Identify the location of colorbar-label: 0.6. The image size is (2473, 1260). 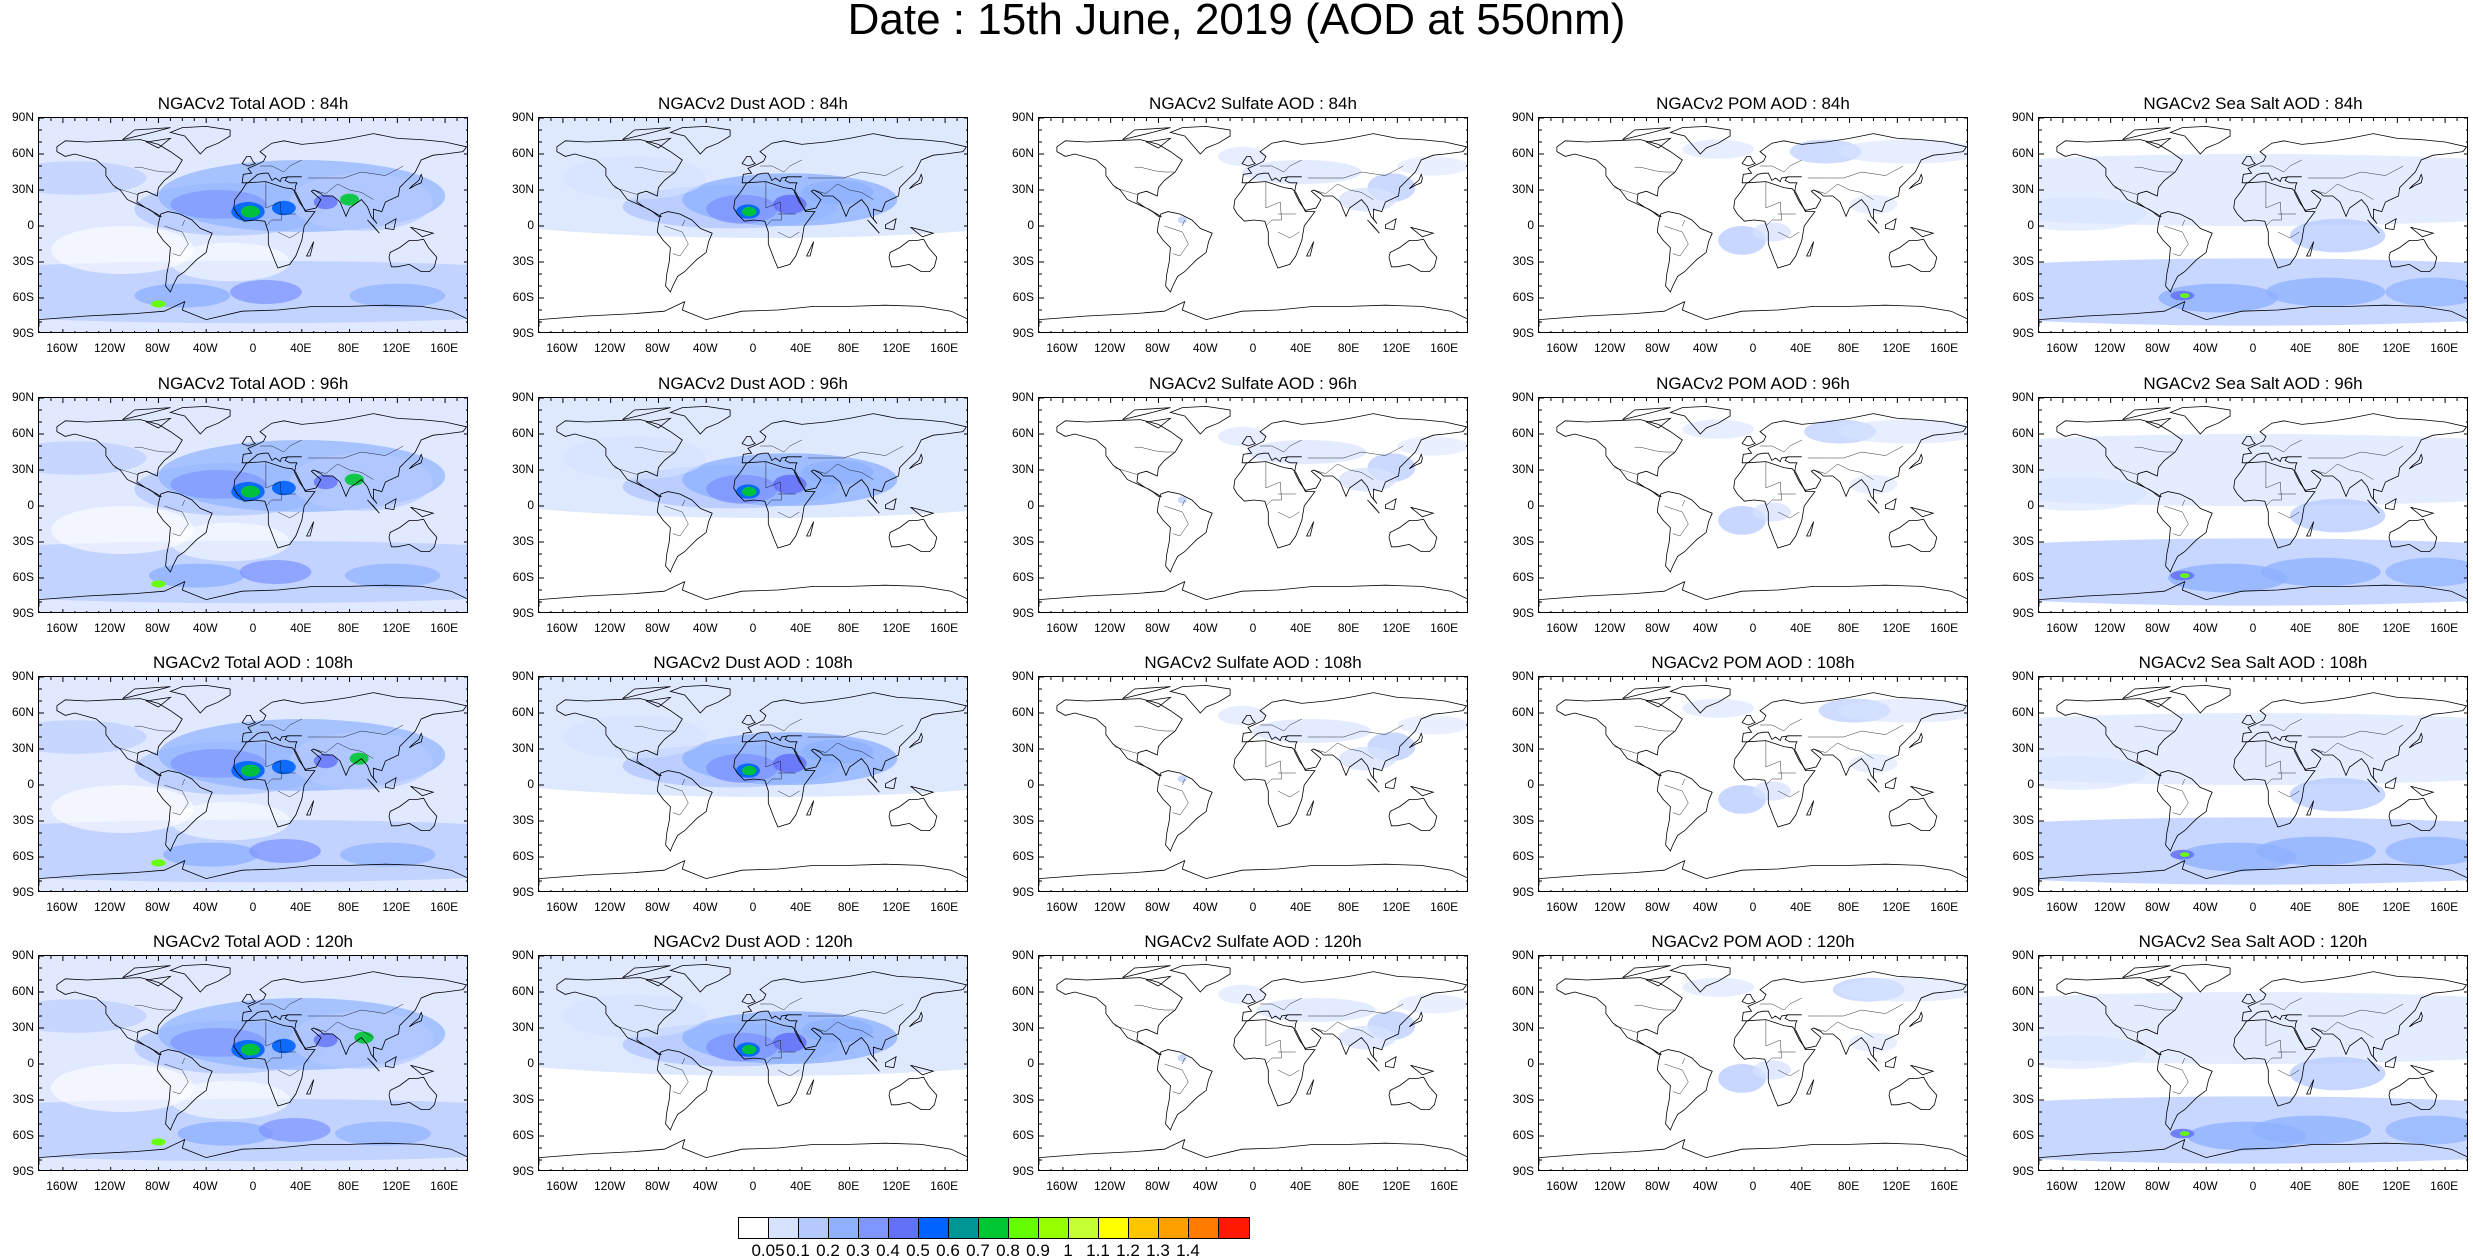
(948, 1250).